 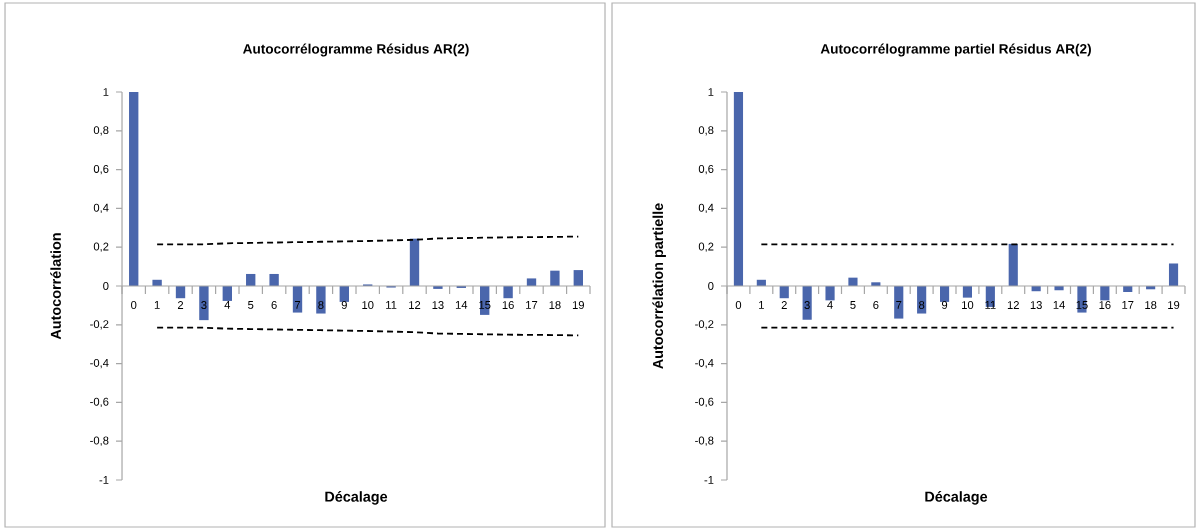 What do you see at coordinates (356, 50) in the screenshot?
I see `chart-title: Autocorrélogramme Résidus AR(2)` at bounding box center [356, 50].